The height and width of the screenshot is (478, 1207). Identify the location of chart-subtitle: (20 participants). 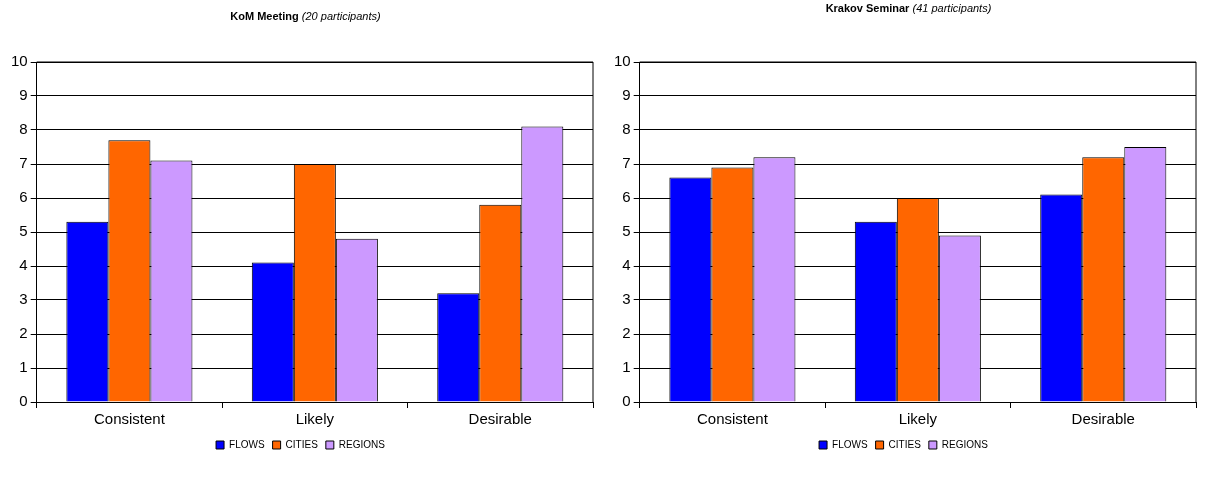
(341, 16).